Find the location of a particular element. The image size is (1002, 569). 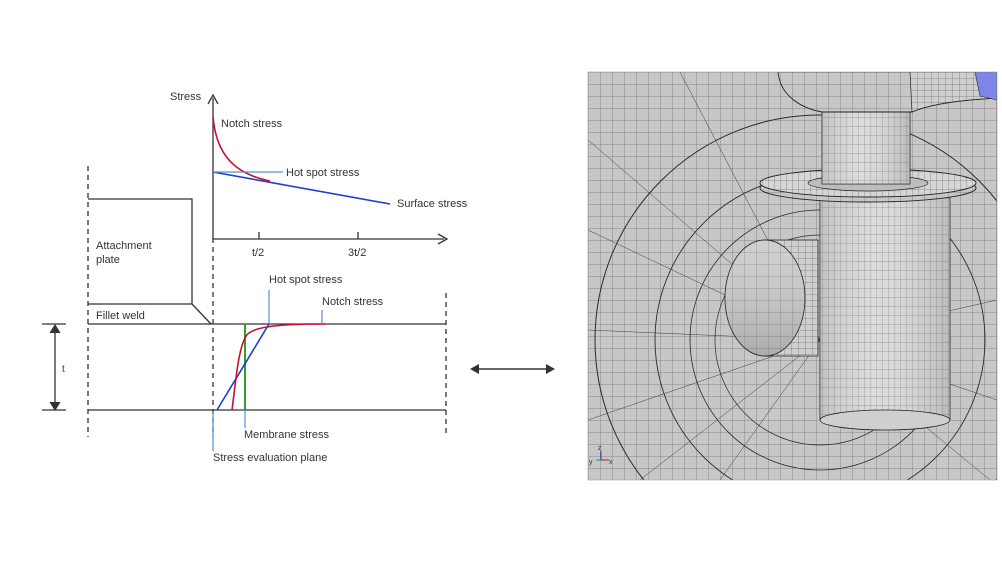

axis-triad-y: y is located at coordinates (591, 462).